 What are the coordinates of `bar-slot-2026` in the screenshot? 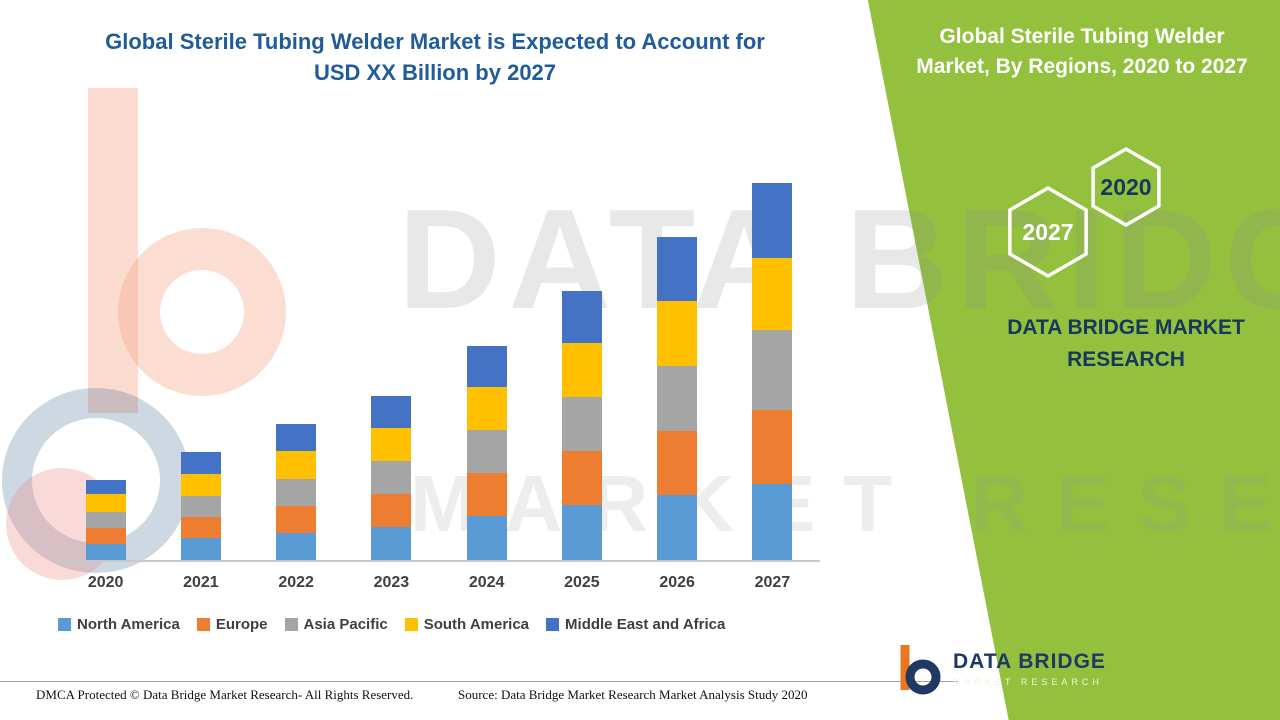 It's located at (677, 398).